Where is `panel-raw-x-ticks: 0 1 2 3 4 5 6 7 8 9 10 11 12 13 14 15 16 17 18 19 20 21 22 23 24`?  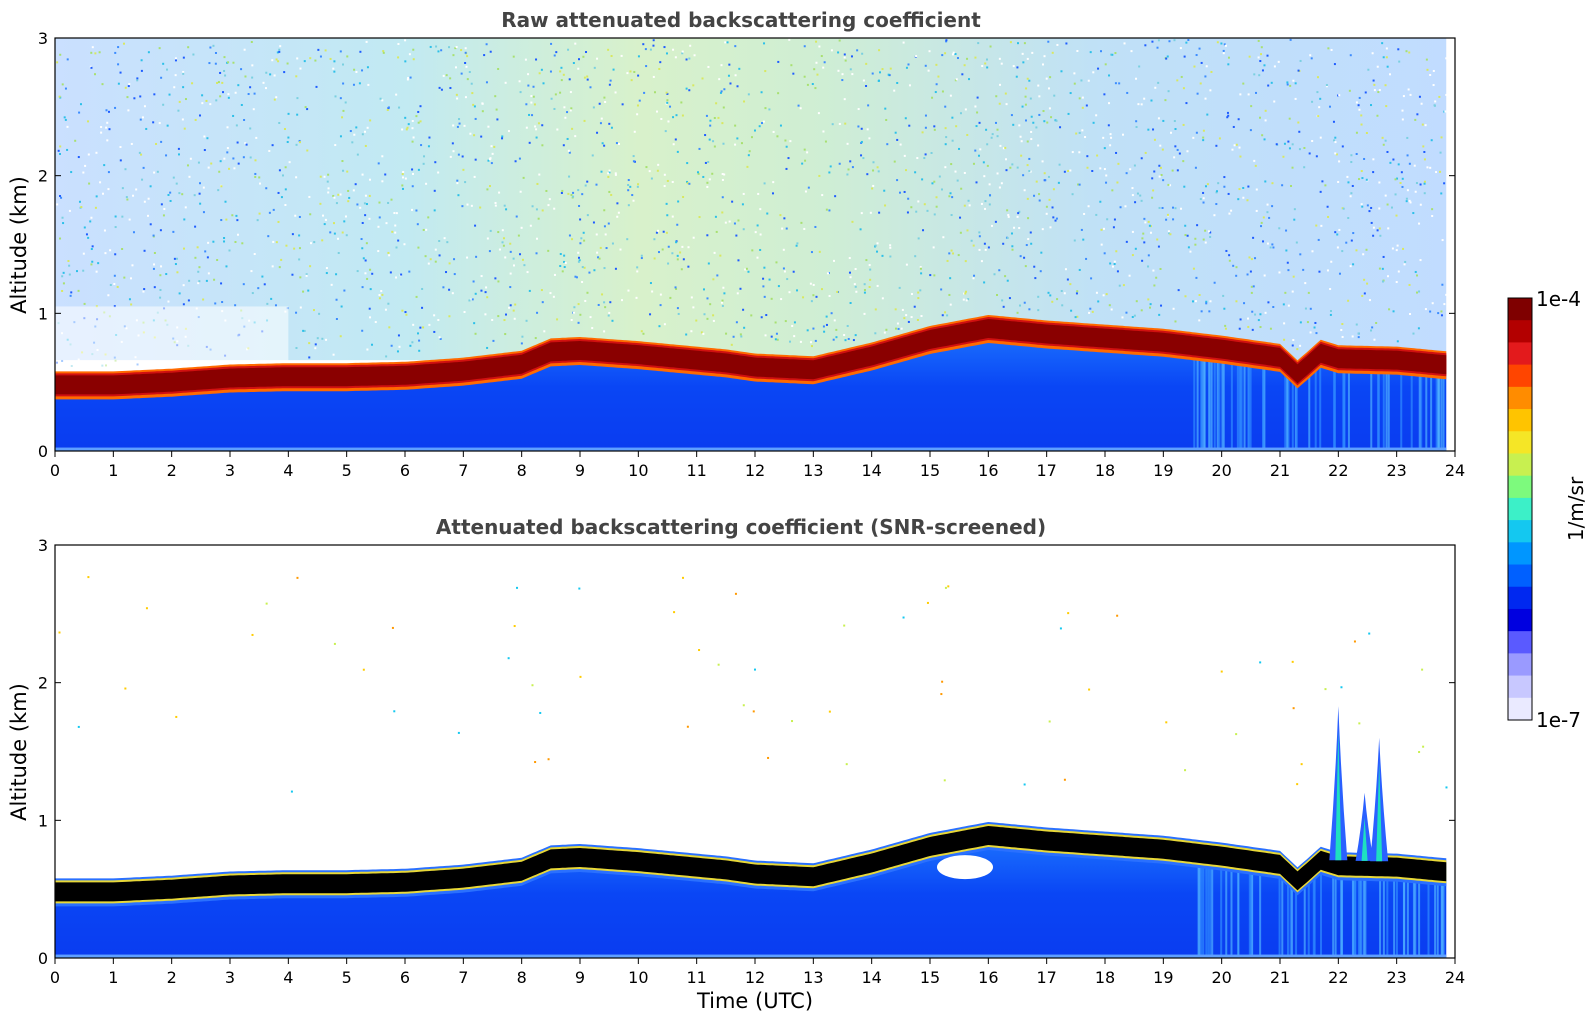 panel-raw-x-ticks: 0 1 2 3 4 5 6 7 8 9 10 11 12 13 14 15 16 17 18 19 20 21 22 23 24 is located at coordinates (757, 465).